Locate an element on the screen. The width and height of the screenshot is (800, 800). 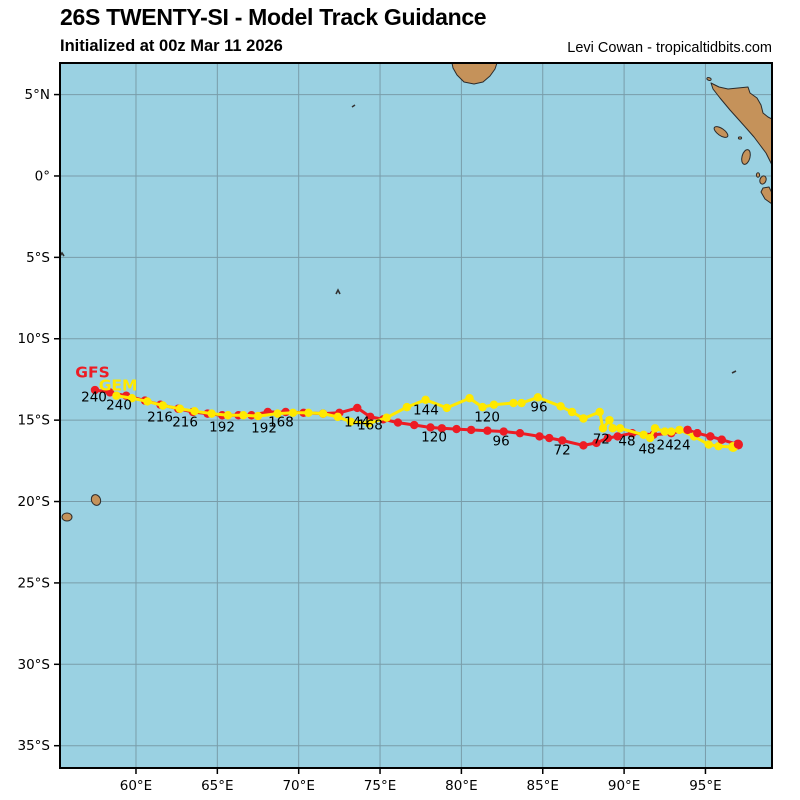
hour-label: 48 is located at coordinates (626, 441).